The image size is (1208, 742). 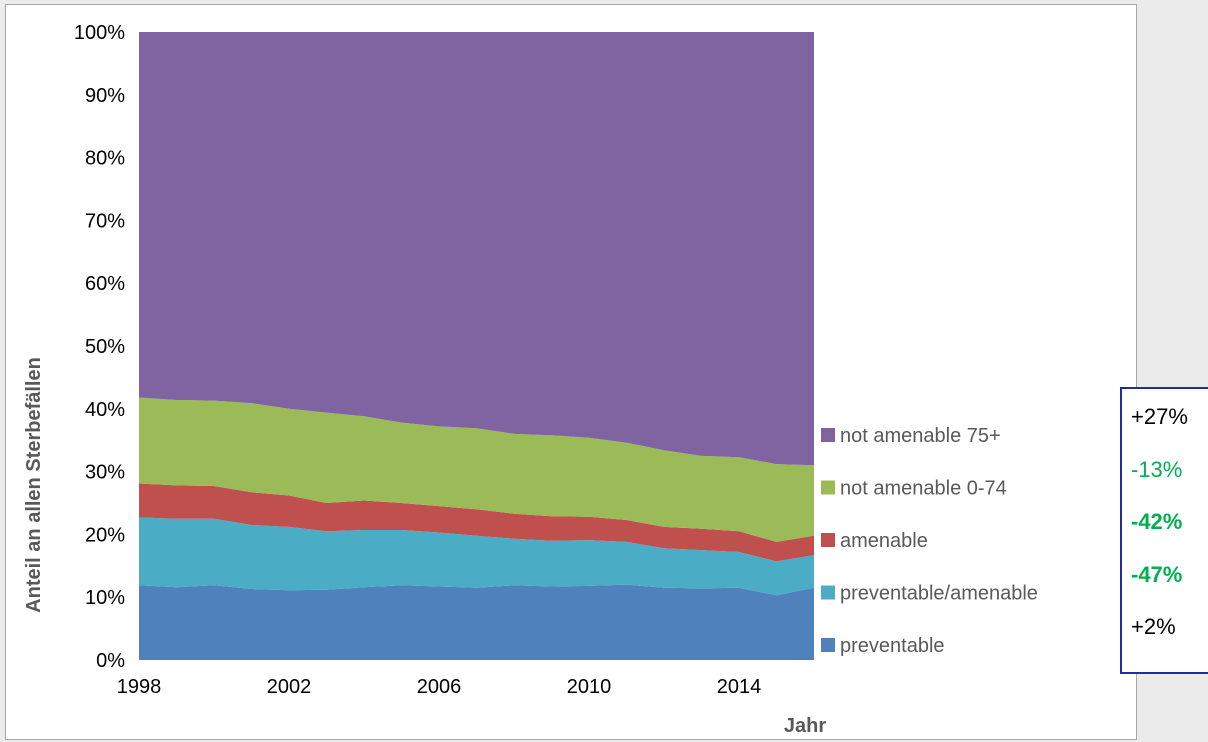 I want to click on x-axis-title: Jahr, so click(x=805, y=726).